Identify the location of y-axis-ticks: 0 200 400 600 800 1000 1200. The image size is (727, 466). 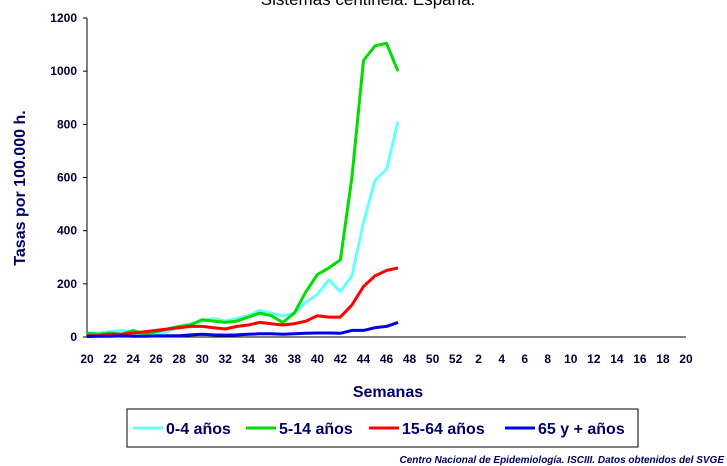
(68, 177).